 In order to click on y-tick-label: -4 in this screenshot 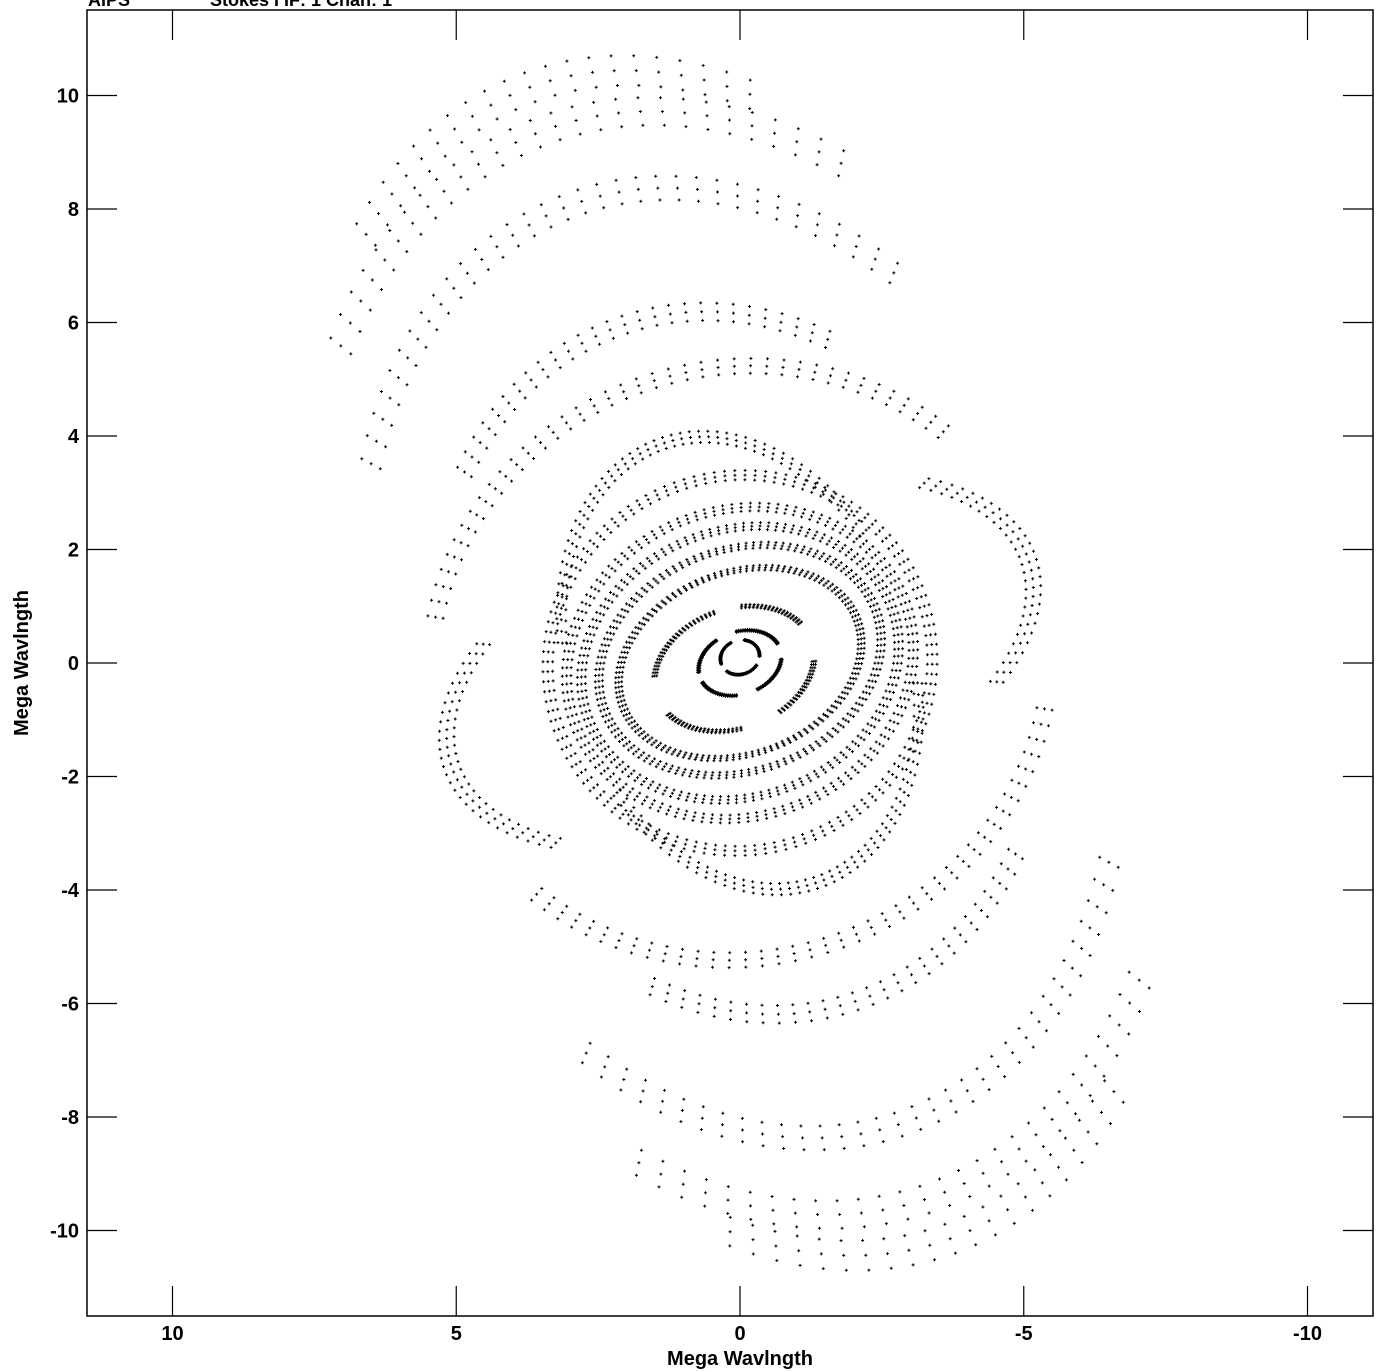, I will do `click(70, 891)`.